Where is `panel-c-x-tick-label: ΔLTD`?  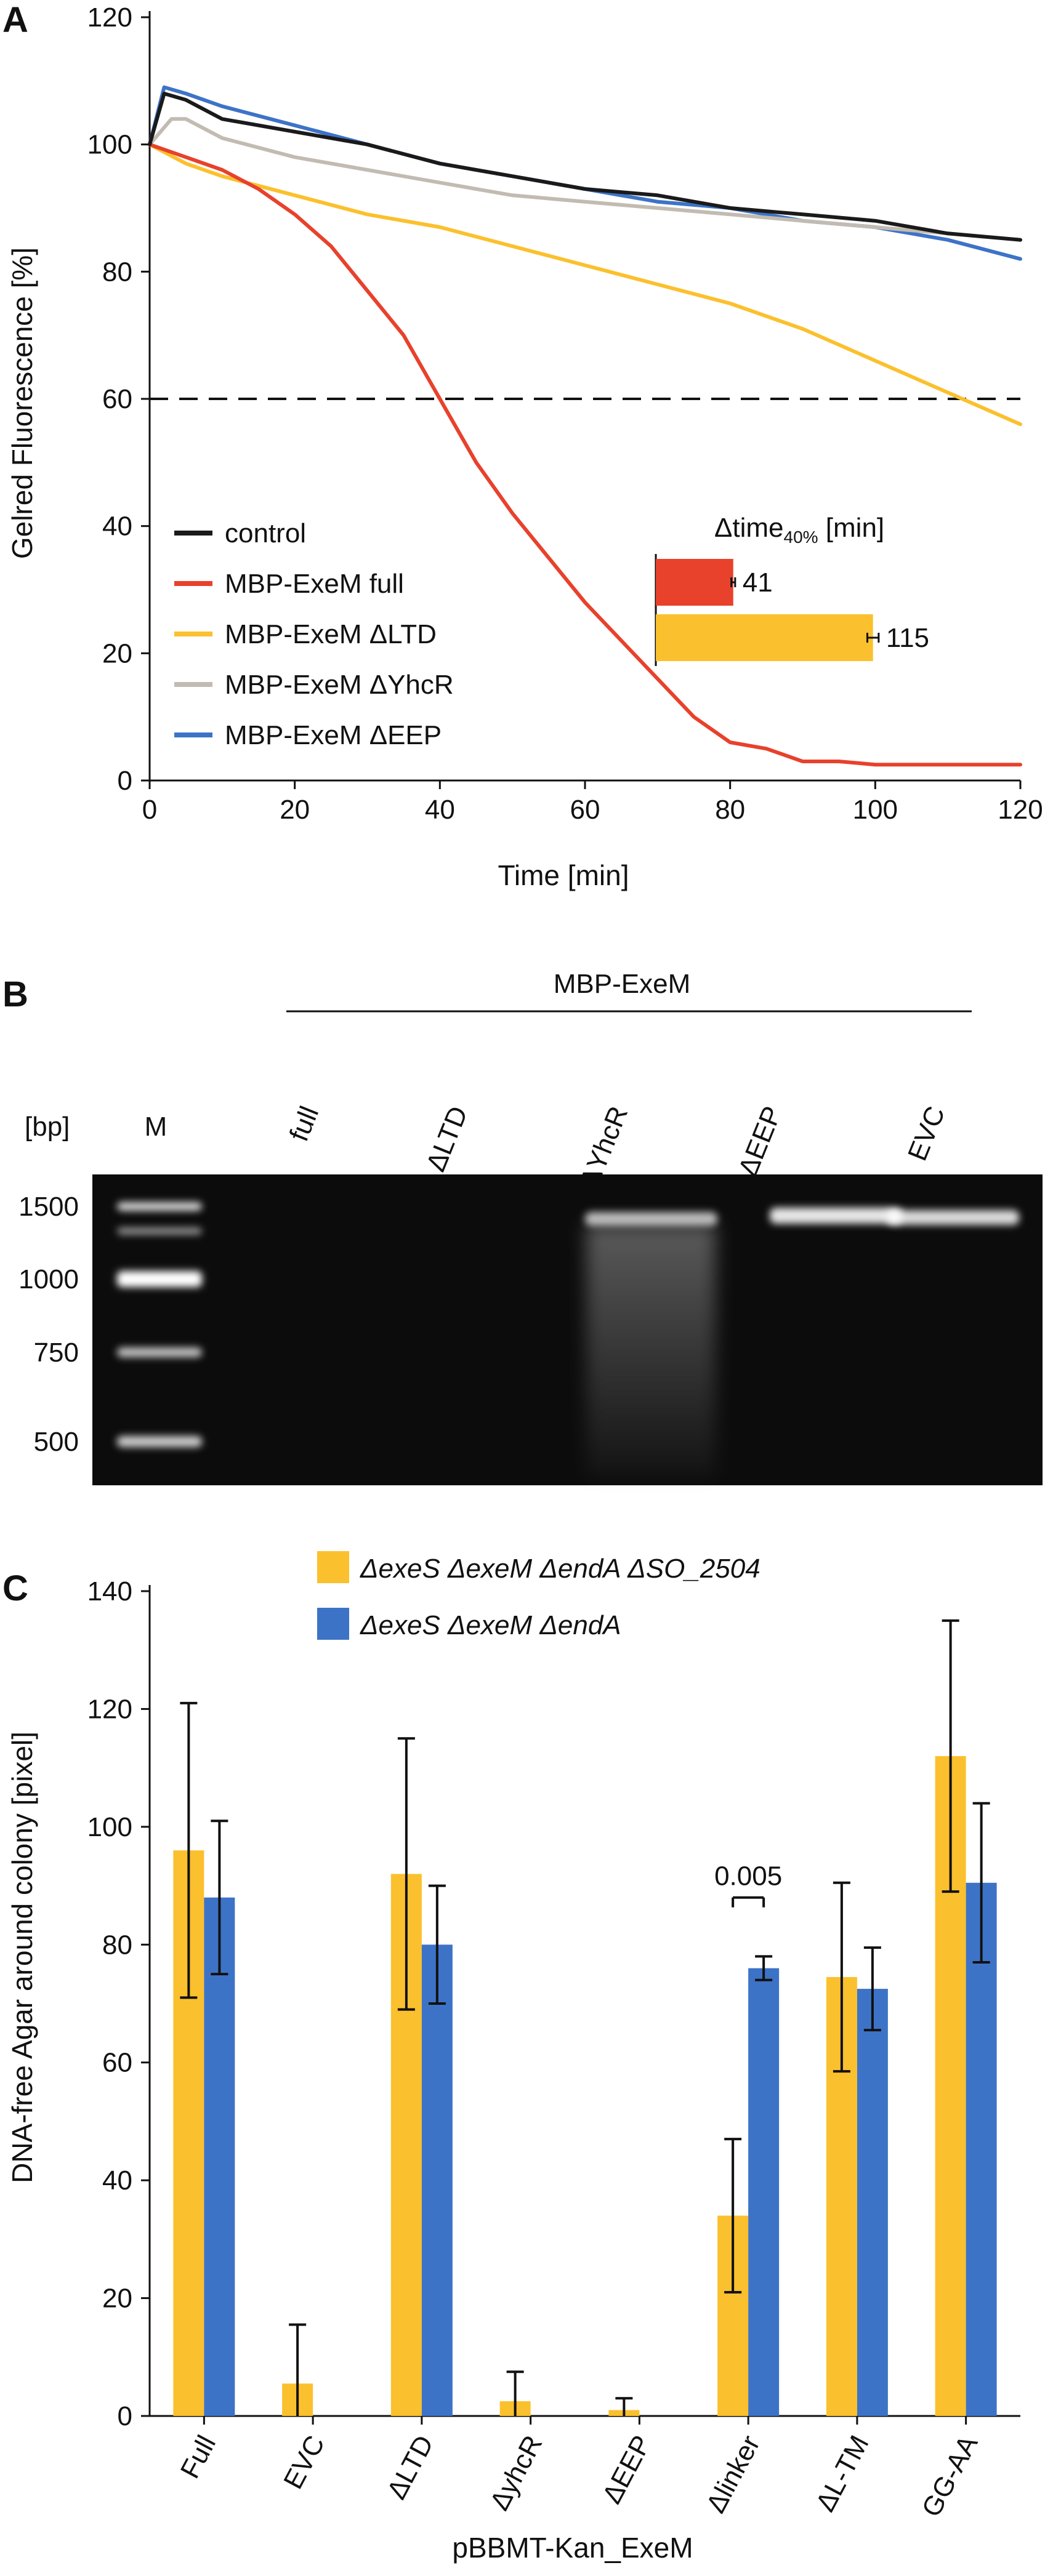
panel-c-x-tick-label: ΔLTD is located at coordinates (410, 2467).